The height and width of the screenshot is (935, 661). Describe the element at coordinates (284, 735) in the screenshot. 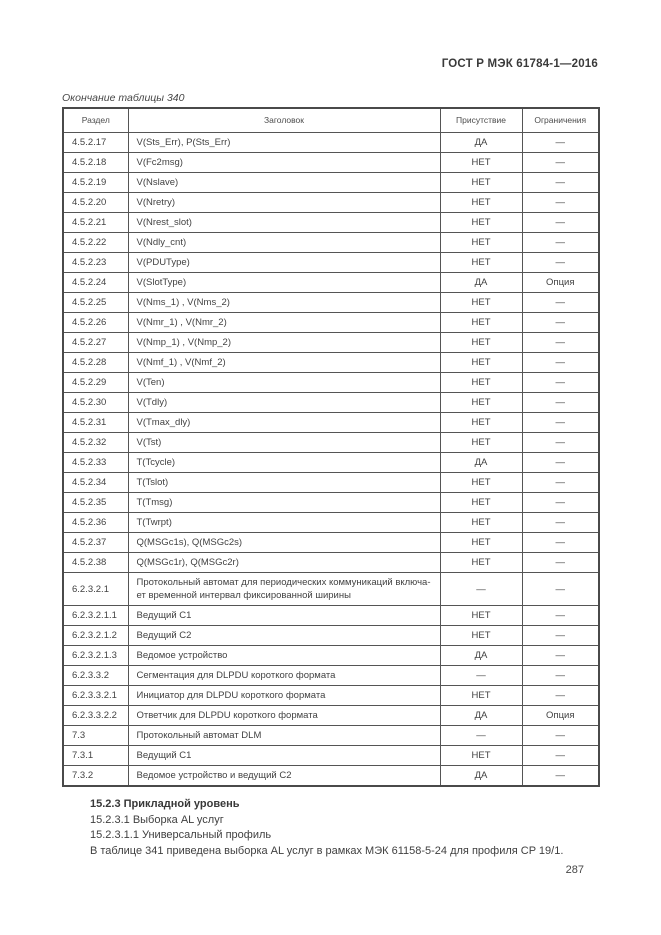

I see `cell-heading: Протокольный автомат DLM` at that location.